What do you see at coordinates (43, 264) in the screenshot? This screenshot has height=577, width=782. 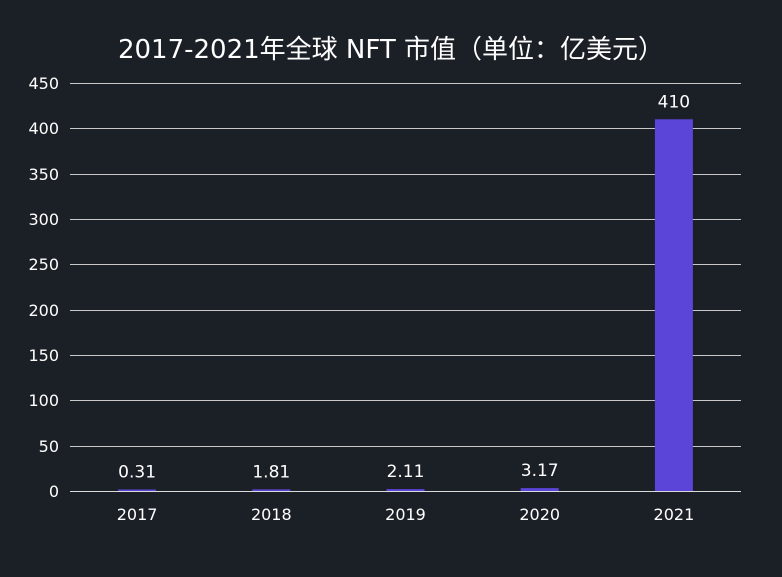 I see `y-tick-label: 250` at bounding box center [43, 264].